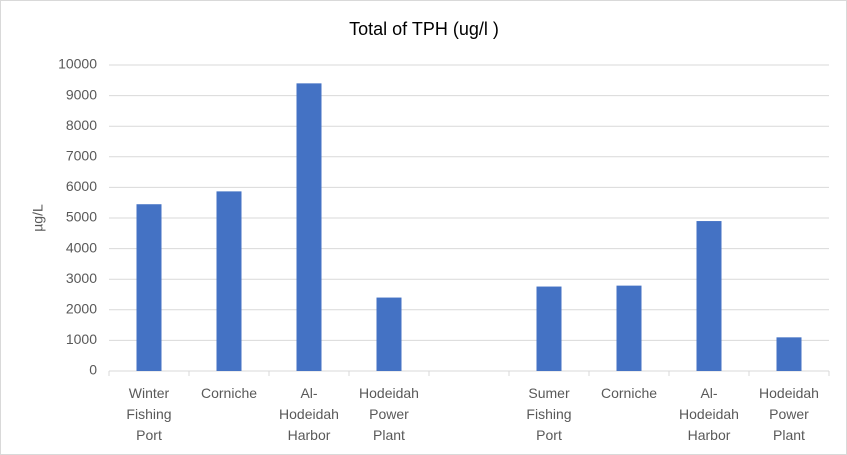  Describe the element at coordinates (424, 29) in the screenshot. I see `chart-title: Total of TPH (ug/l )` at that location.